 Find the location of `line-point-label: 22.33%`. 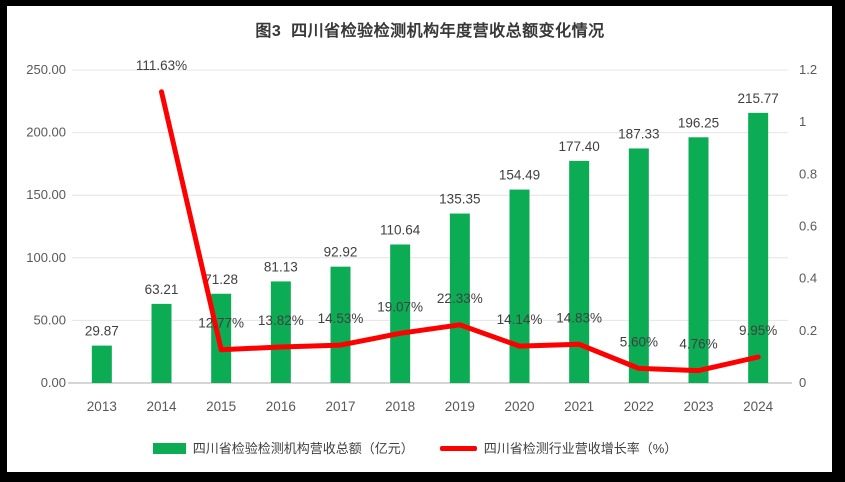

line-point-label: 22.33% is located at coordinates (460, 298).